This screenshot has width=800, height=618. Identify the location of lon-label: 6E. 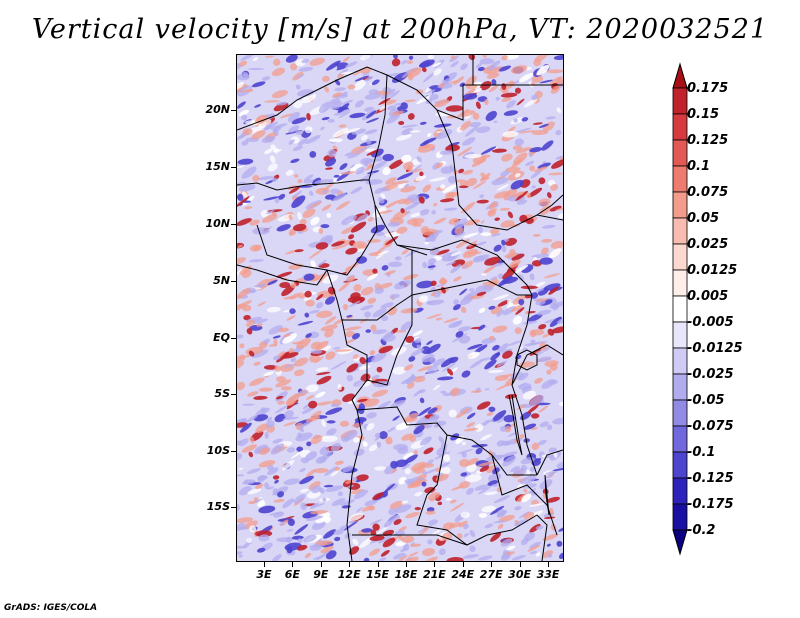
(292, 574).